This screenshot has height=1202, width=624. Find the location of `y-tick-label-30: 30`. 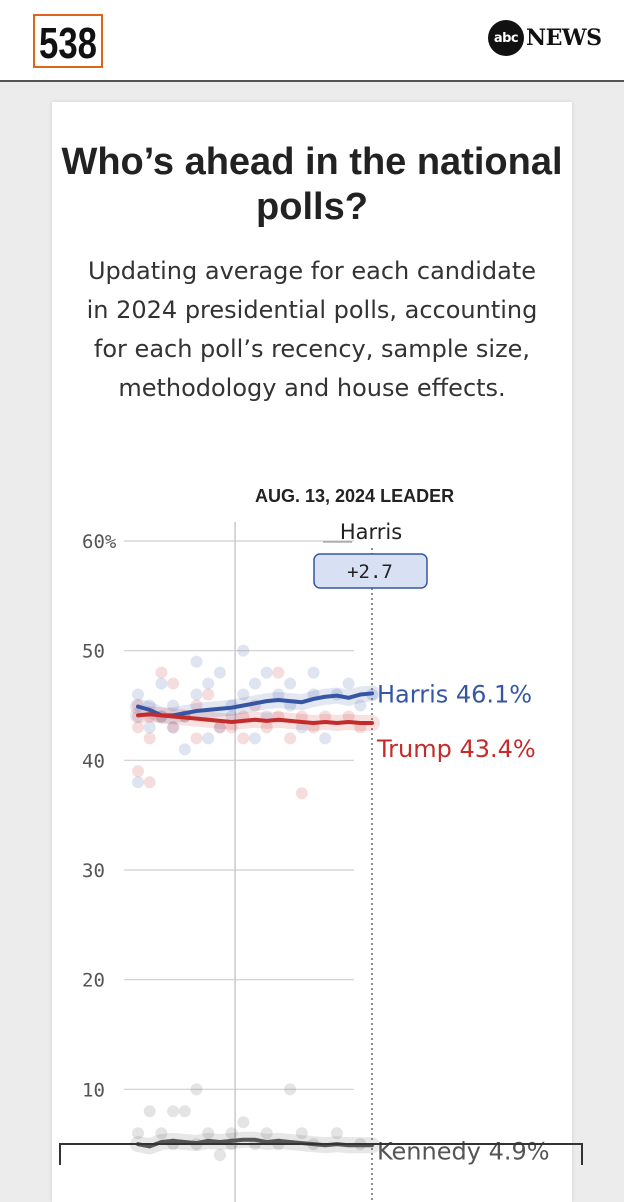

y-tick-label-30: 30 is located at coordinates (93, 871).